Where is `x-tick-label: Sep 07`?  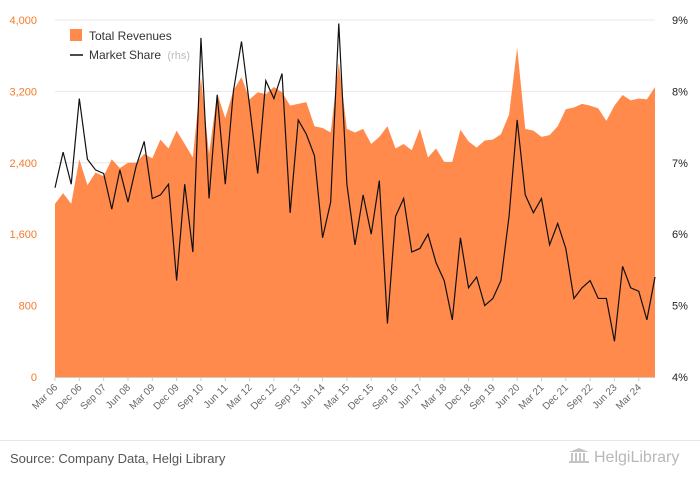 x-tick-label: Sep 07 is located at coordinates (94, 397).